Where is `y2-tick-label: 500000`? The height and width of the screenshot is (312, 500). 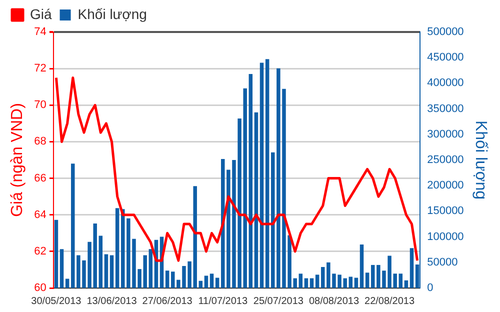 y2-tick-label: 500000 is located at coordinates (445, 32).